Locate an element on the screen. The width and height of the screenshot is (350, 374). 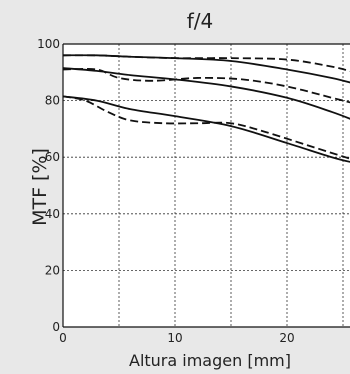
mtf-curve-2-dashed is located at coordinates (206, 63).